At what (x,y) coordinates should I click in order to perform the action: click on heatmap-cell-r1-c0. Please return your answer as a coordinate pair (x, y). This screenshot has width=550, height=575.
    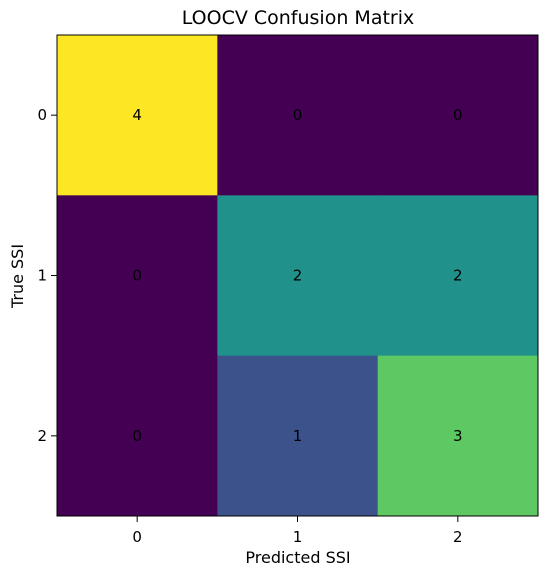
    Looking at the image, I should click on (137, 276).